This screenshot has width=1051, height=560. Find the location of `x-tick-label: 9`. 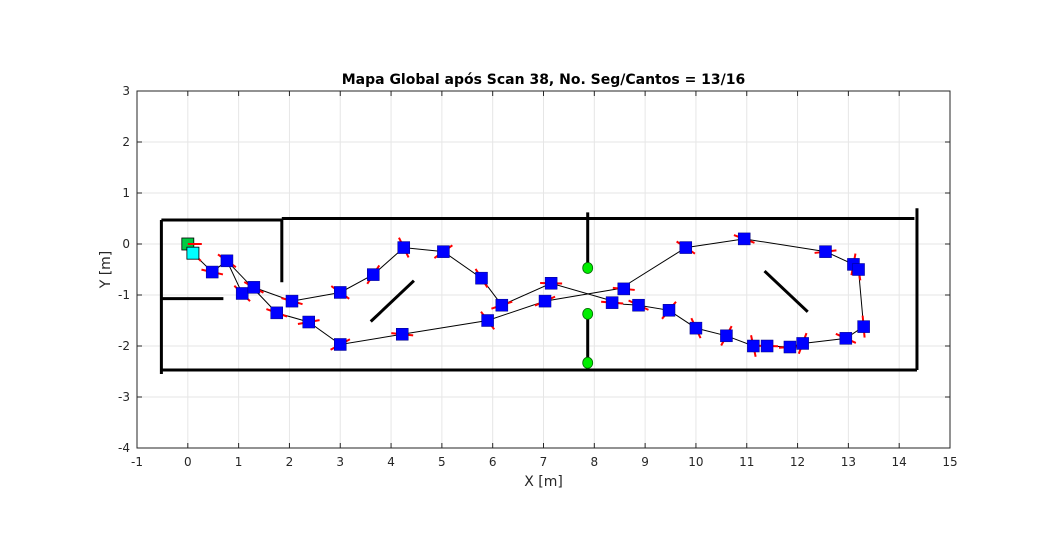

x-tick-label: 9 is located at coordinates (645, 462).